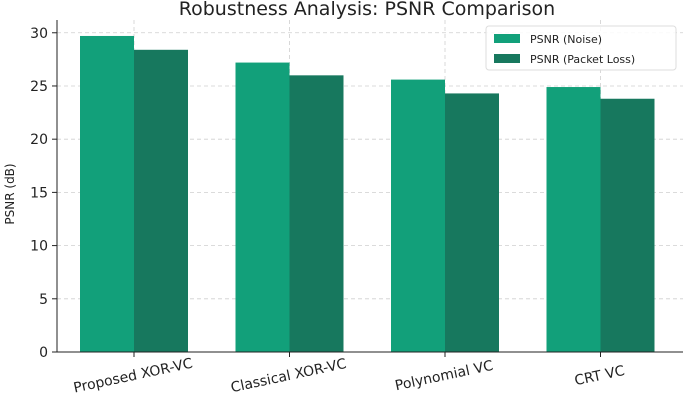 This screenshot has height=400, width=685. What do you see at coordinates (43, 300) in the screenshot?
I see `y-tick-label: 5` at bounding box center [43, 300].